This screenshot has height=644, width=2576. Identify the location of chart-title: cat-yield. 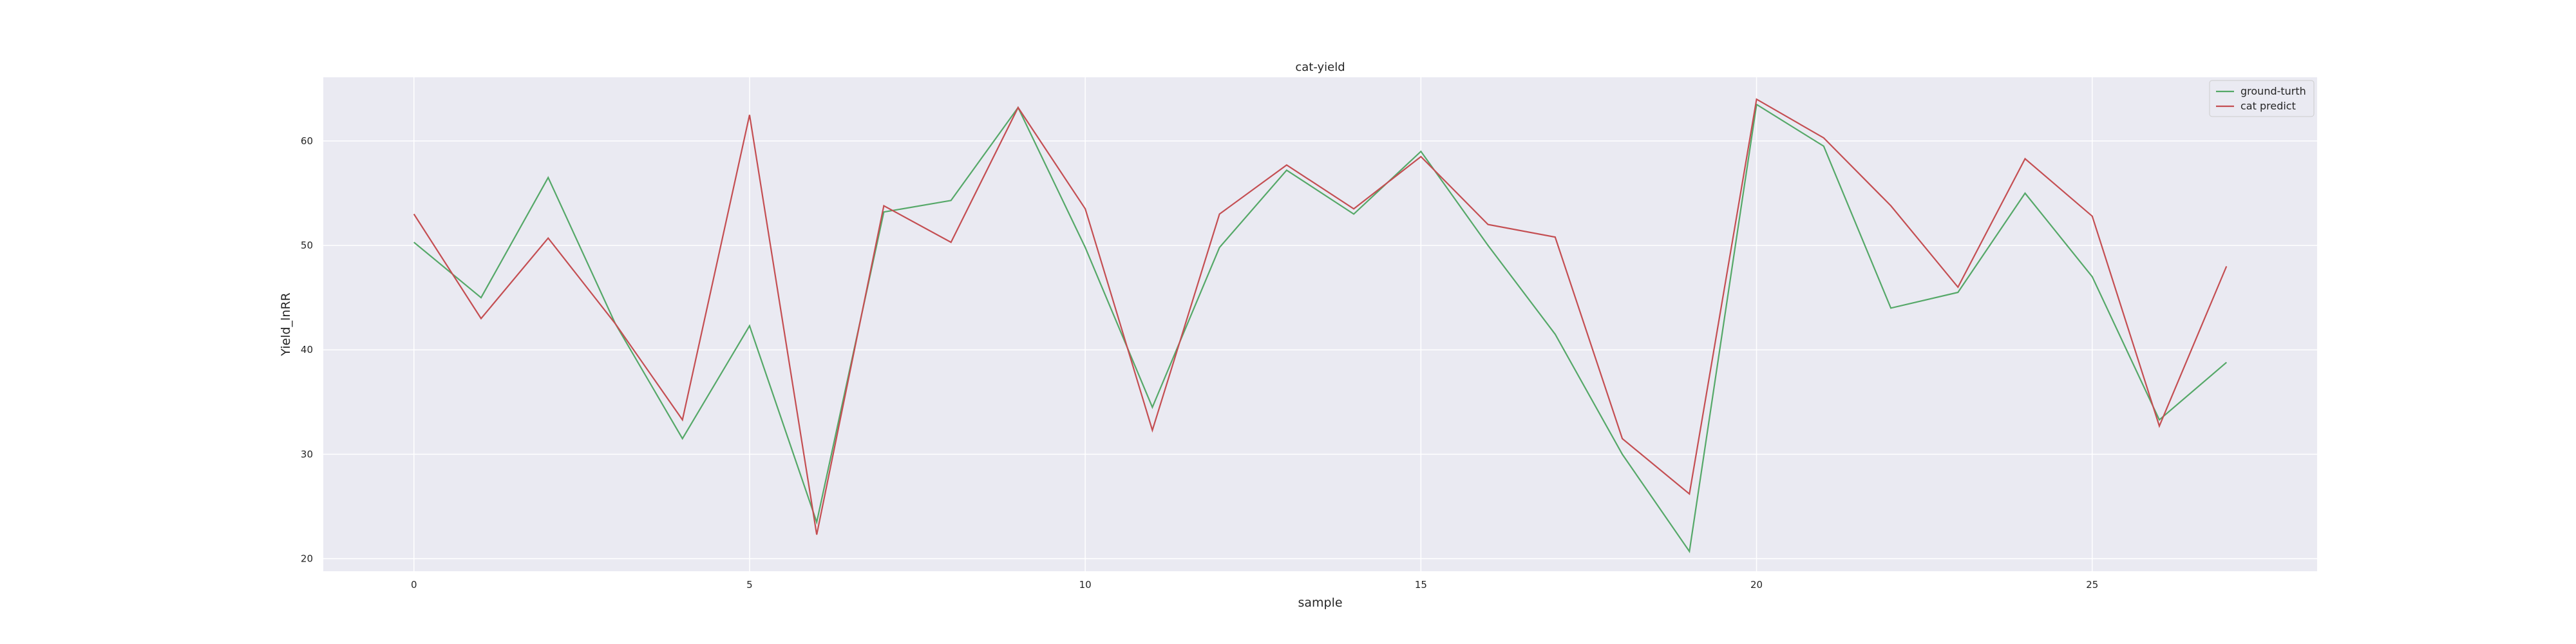
(1320, 67).